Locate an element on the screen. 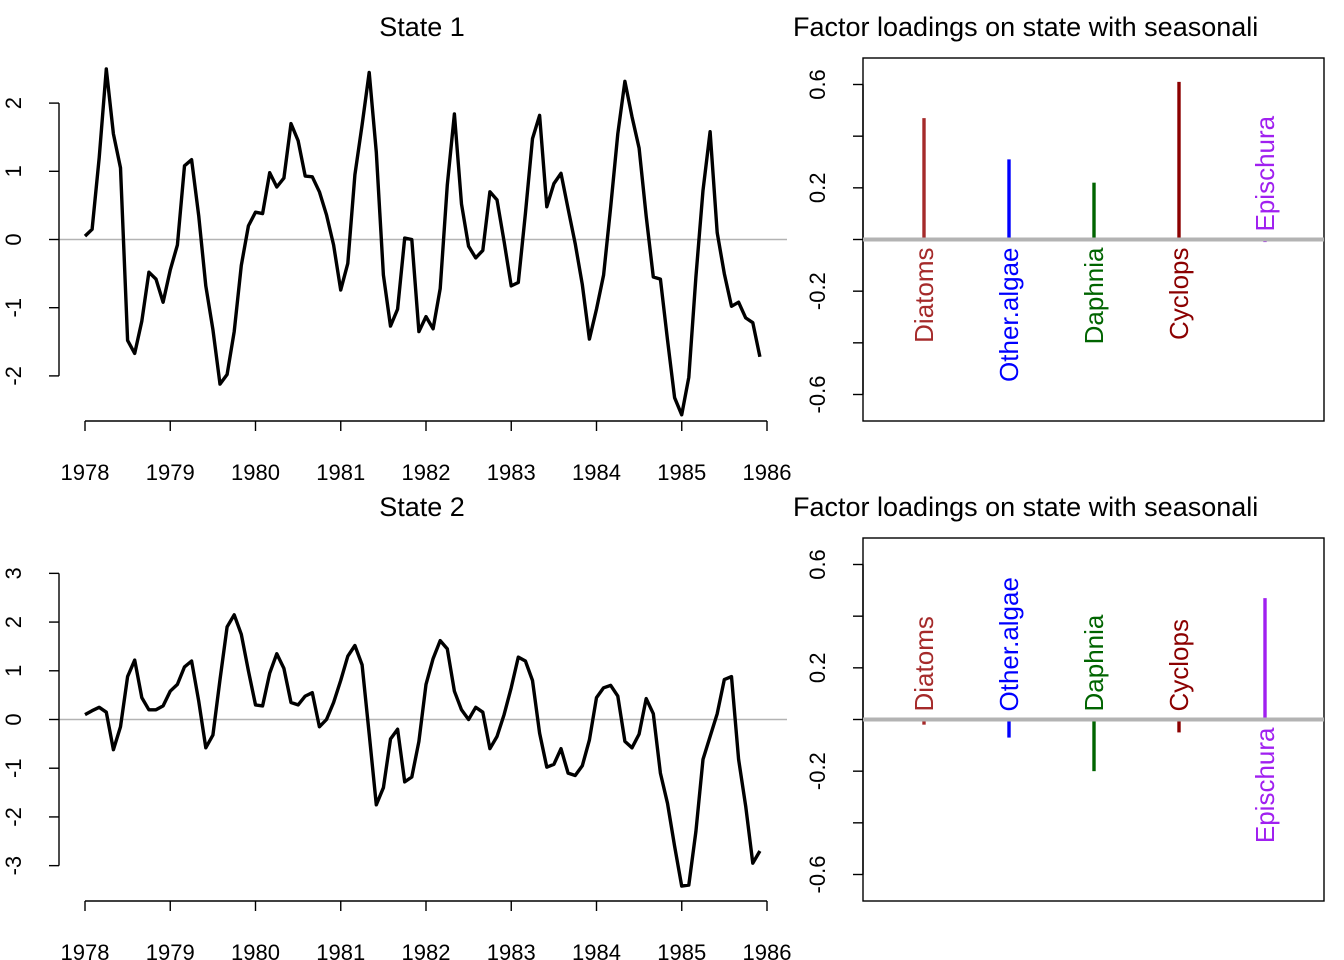 The image size is (1344, 960). state-2-y-tick-label: 3 is located at coordinates (13, 573).